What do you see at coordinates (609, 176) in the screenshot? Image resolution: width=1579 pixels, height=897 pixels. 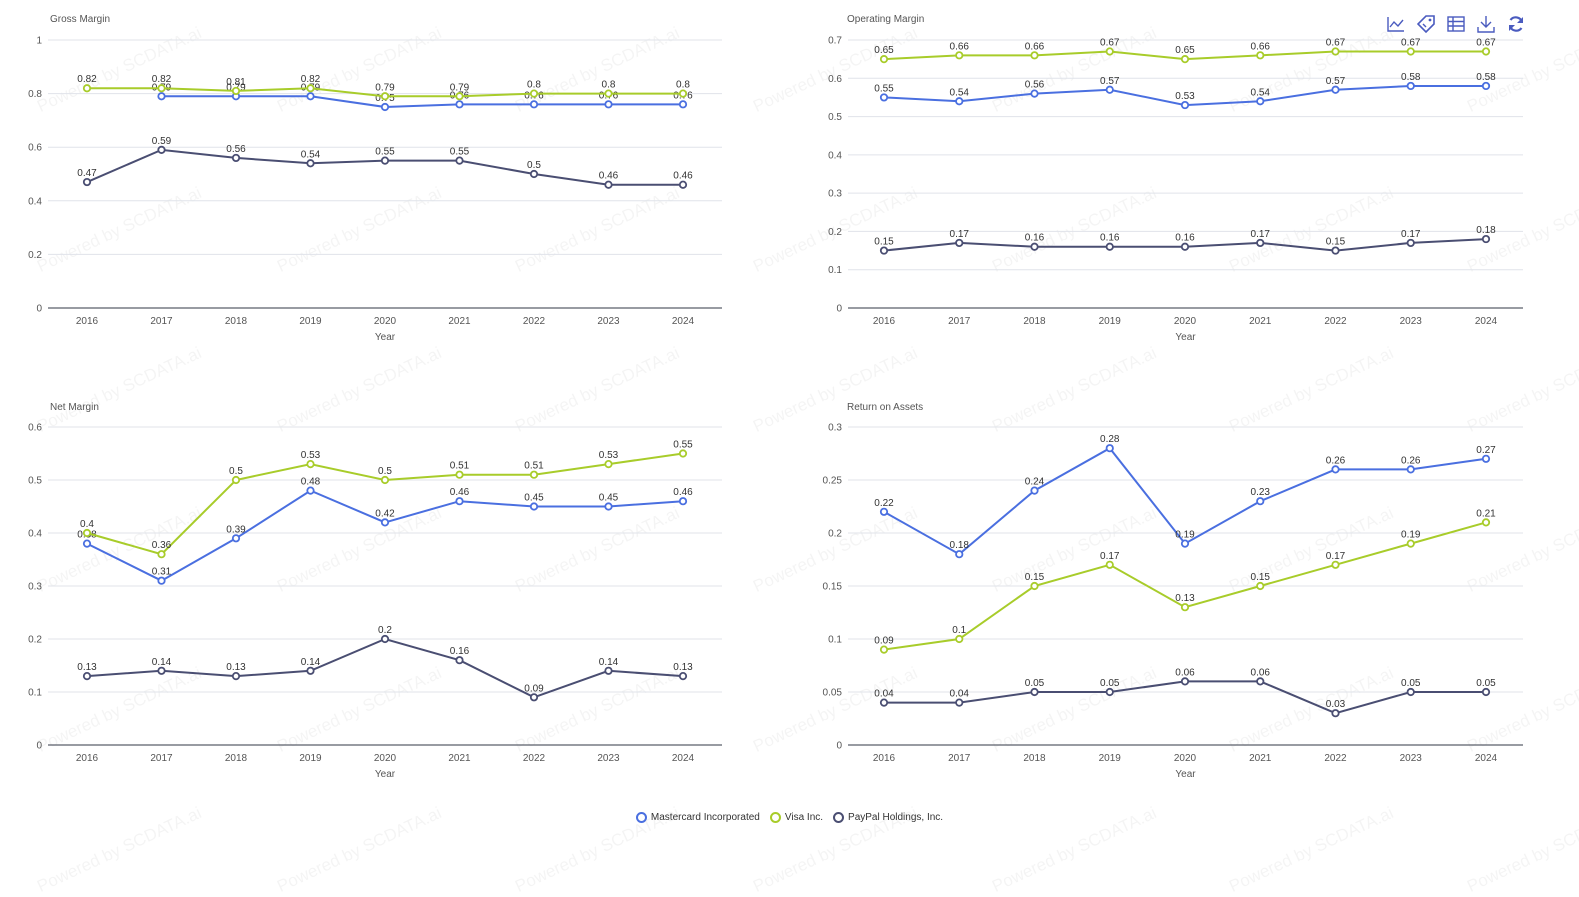 I see `data-label: 0.46` at bounding box center [609, 176].